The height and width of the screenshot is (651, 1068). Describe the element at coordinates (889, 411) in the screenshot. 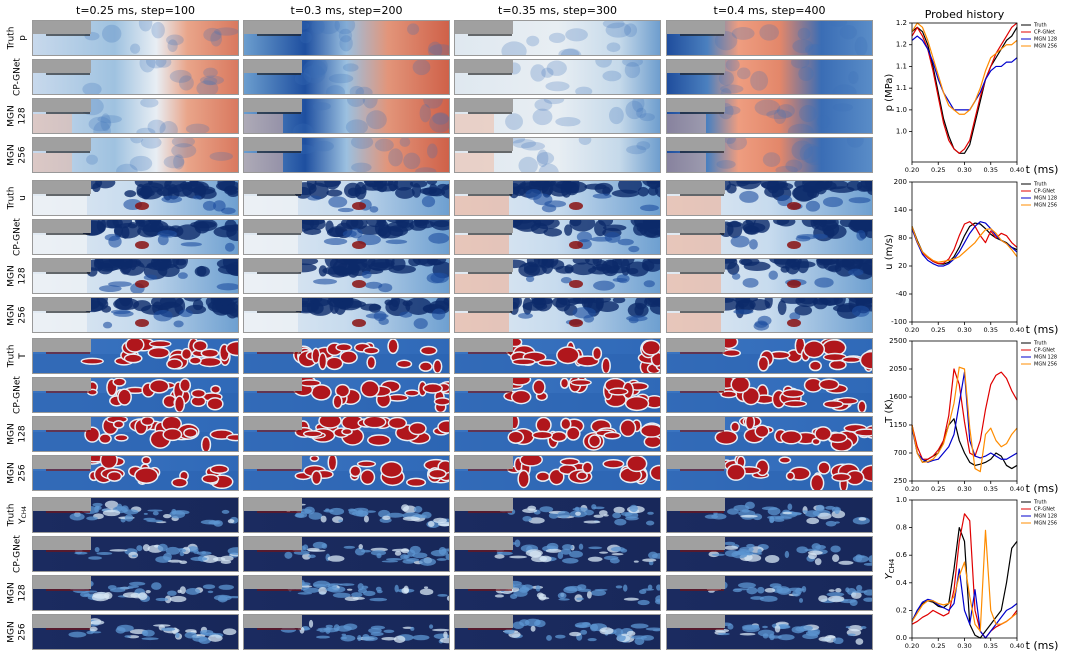

I see `y-axis-name: T (K)` at that location.